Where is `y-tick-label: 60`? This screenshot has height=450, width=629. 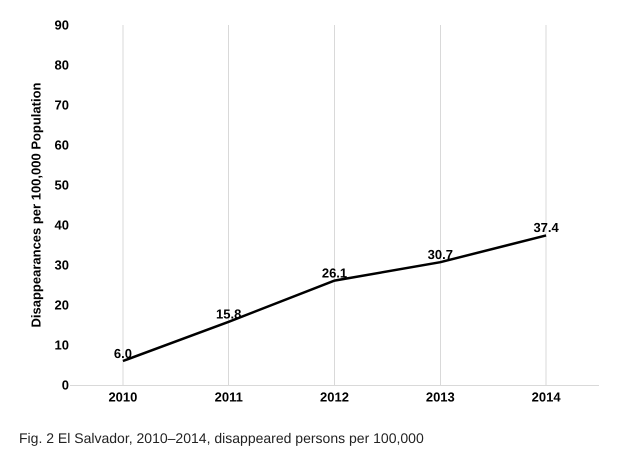
y-tick-label: 60 is located at coordinates (61, 145).